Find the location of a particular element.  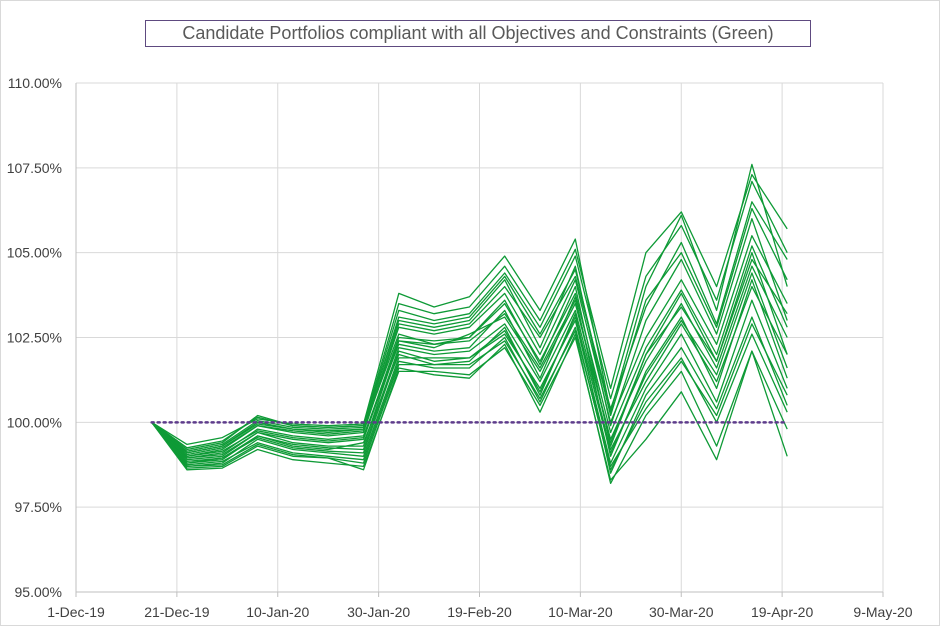

x-tick-label: 19-Feb-20 is located at coordinates (479, 612).